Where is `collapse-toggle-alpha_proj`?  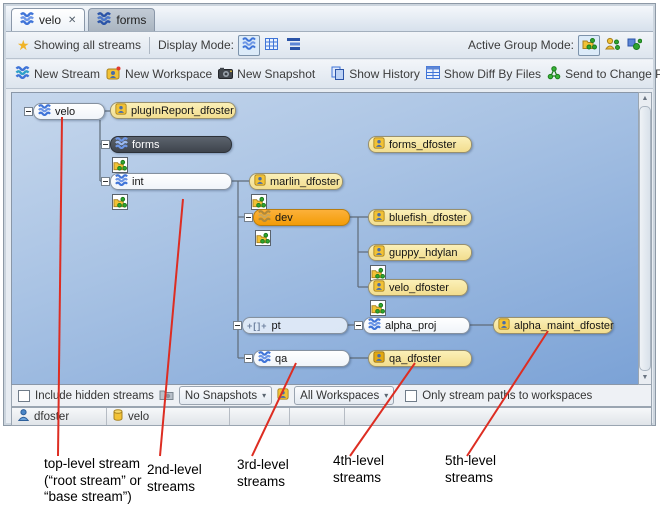
collapse-toggle-alpha_proj is located at coordinates (358, 325).